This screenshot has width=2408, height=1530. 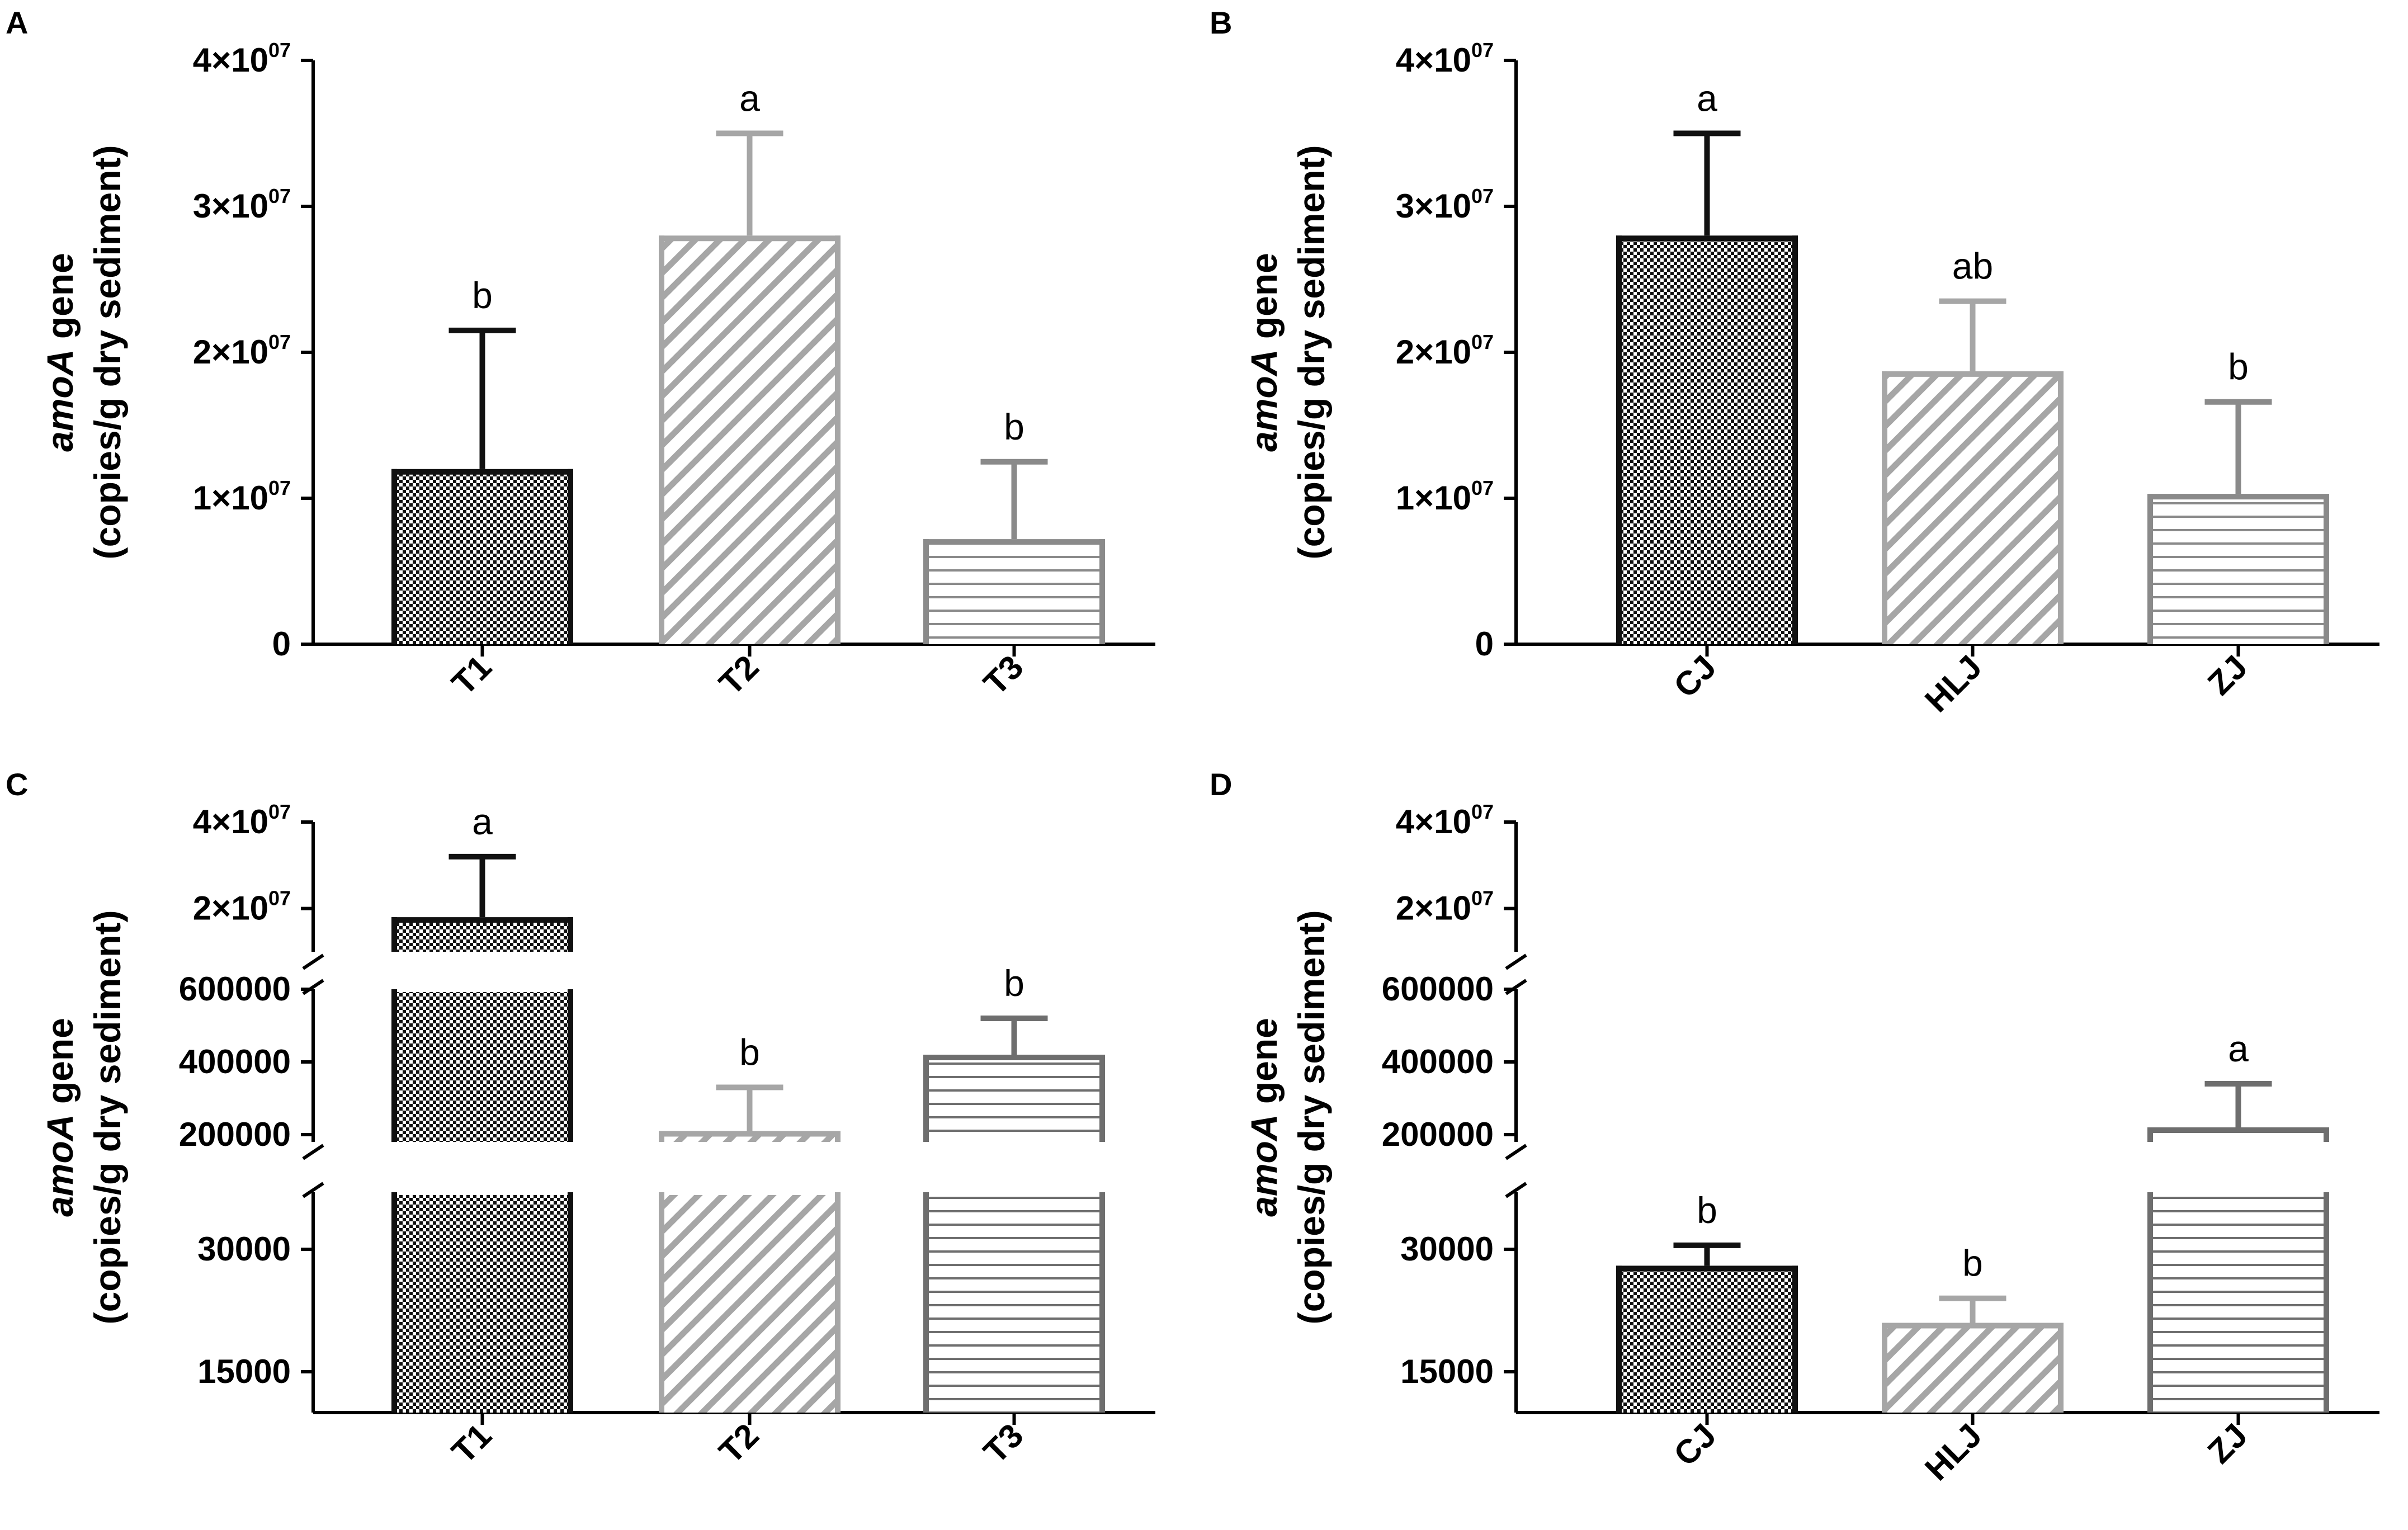 What do you see at coordinates (1221, 22) in the screenshot?
I see `panel-letter: B` at bounding box center [1221, 22].